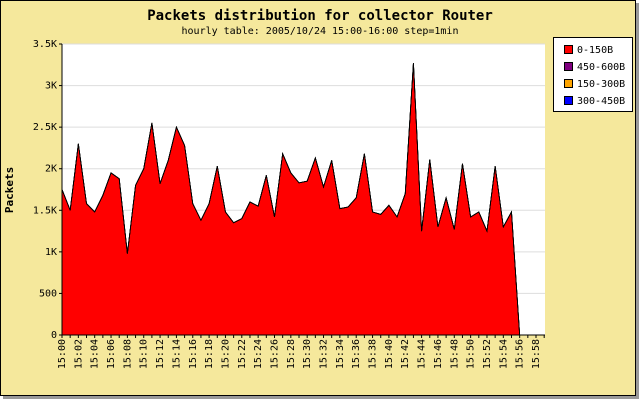 The width and height of the screenshot is (640, 400). Describe the element at coordinates (487, 354) in the screenshot. I see `x-tick-label: 15:52` at that location.